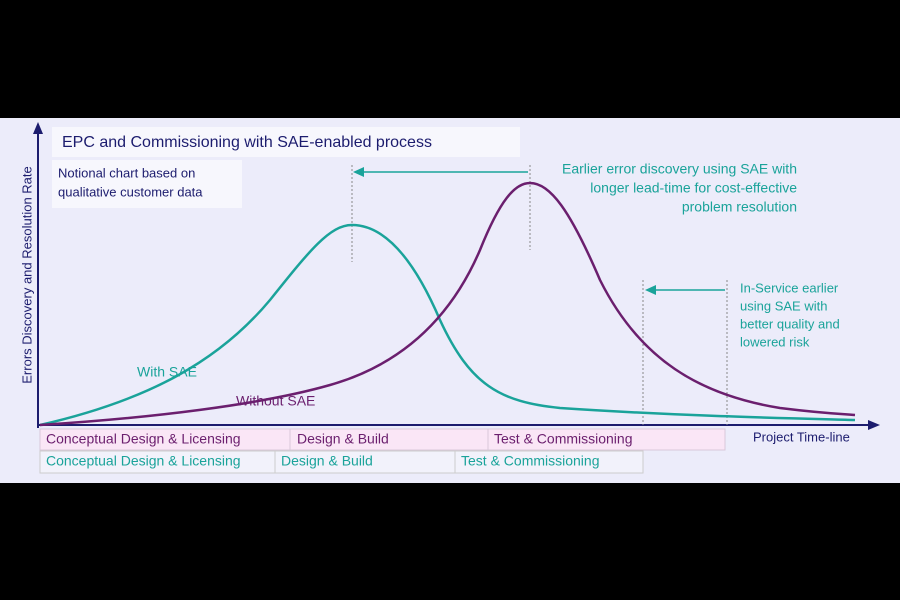 The width and height of the screenshot is (900, 600). What do you see at coordinates (801, 436) in the screenshot?
I see `x-axis-label: Project Time-line` at bounding box center [801, 436].